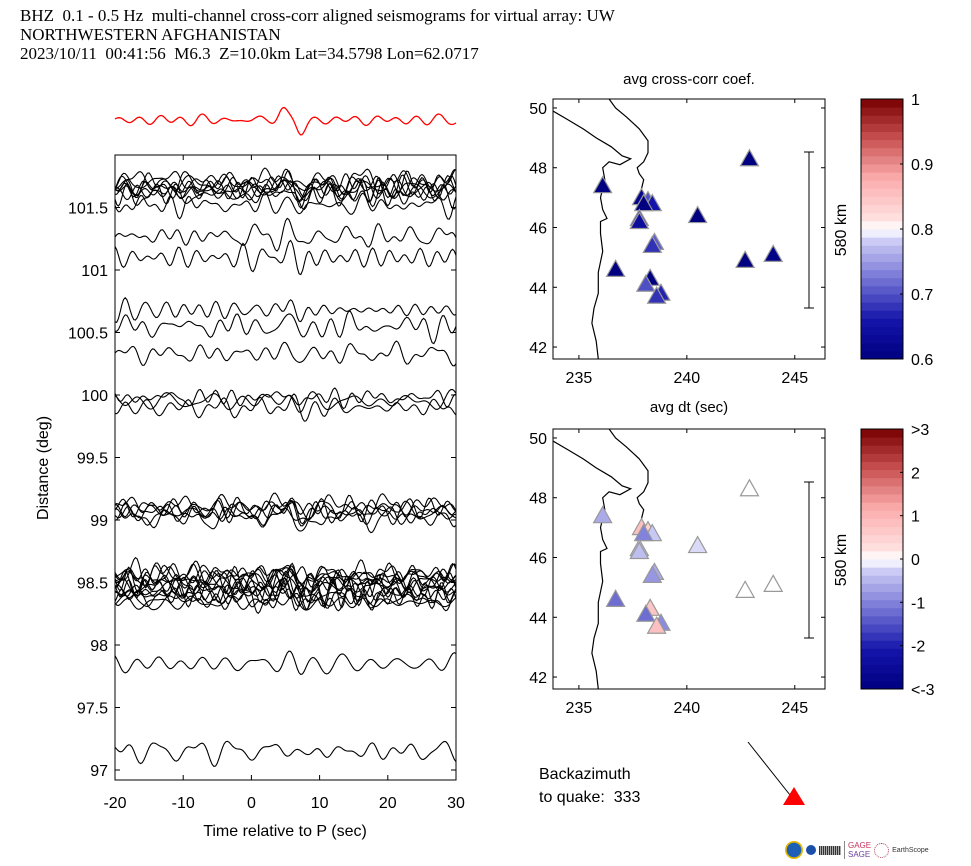 Image resolution: width=971 pixels, height=866 pixels. I want to click on colorbar-tick-label: -1, so click(918, 603).